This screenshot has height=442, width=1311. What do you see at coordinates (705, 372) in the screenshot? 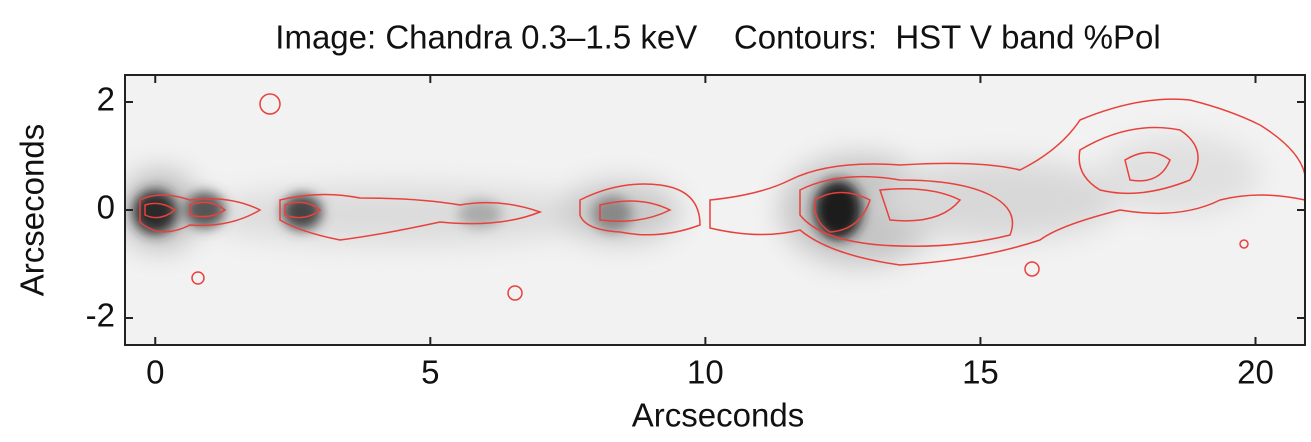
I see `x-tick-label: 10` at bounding box center [705, 372].